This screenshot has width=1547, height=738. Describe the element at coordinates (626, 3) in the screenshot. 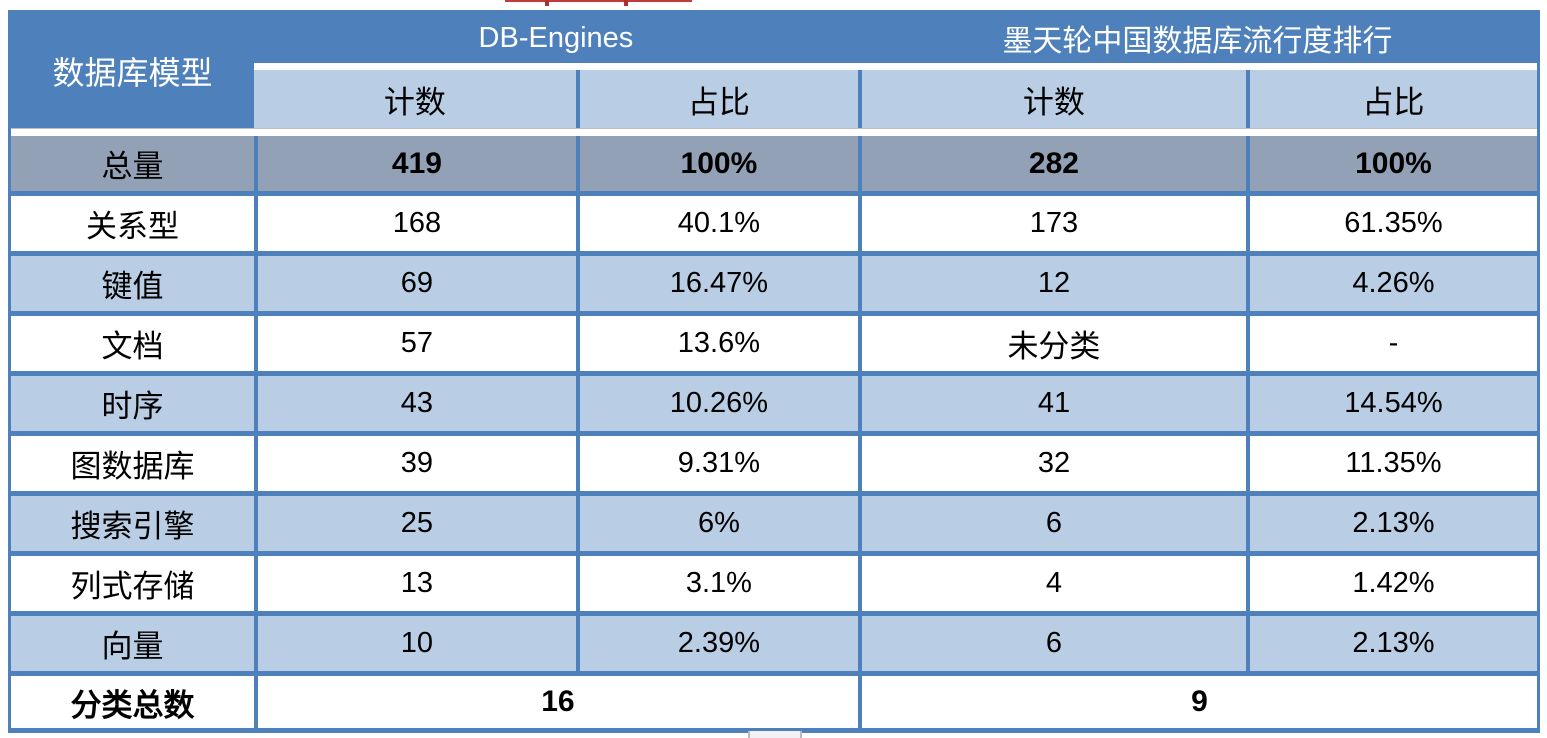

I see `red-underline-tick-right` at that location.